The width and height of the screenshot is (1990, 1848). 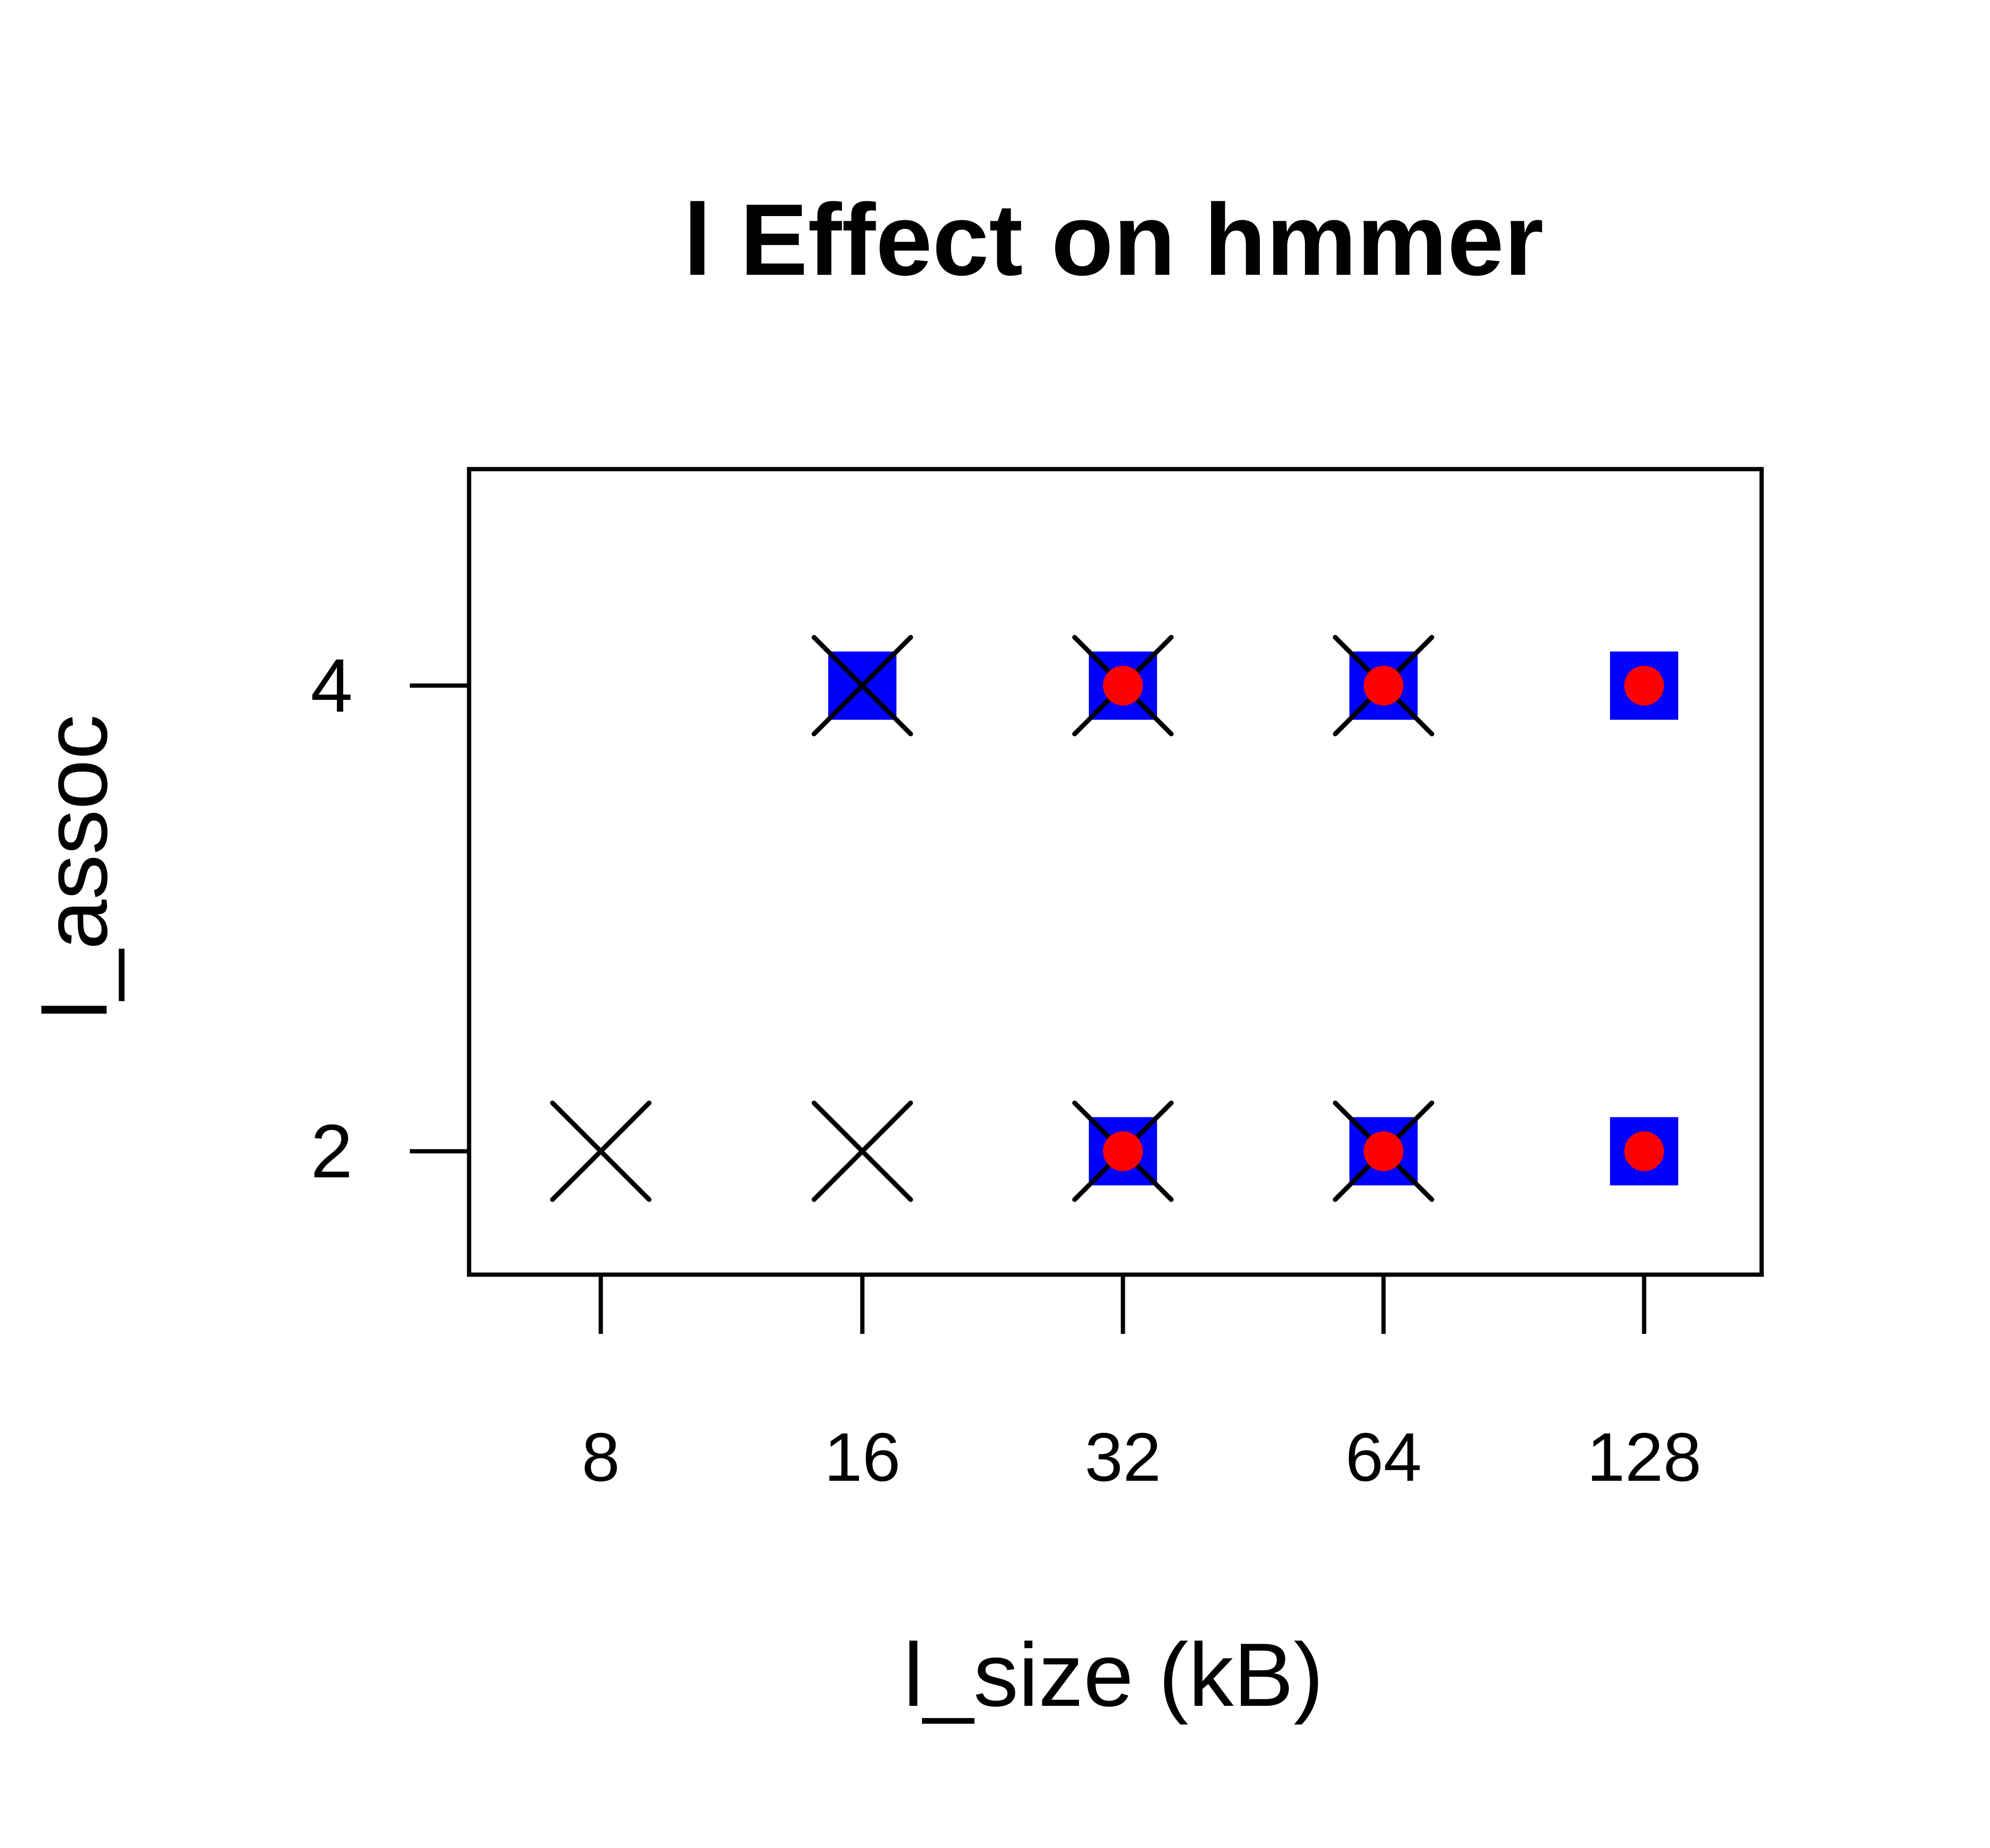 I want to click on x-tick-label: 64, so click(x=1383, y=1457).